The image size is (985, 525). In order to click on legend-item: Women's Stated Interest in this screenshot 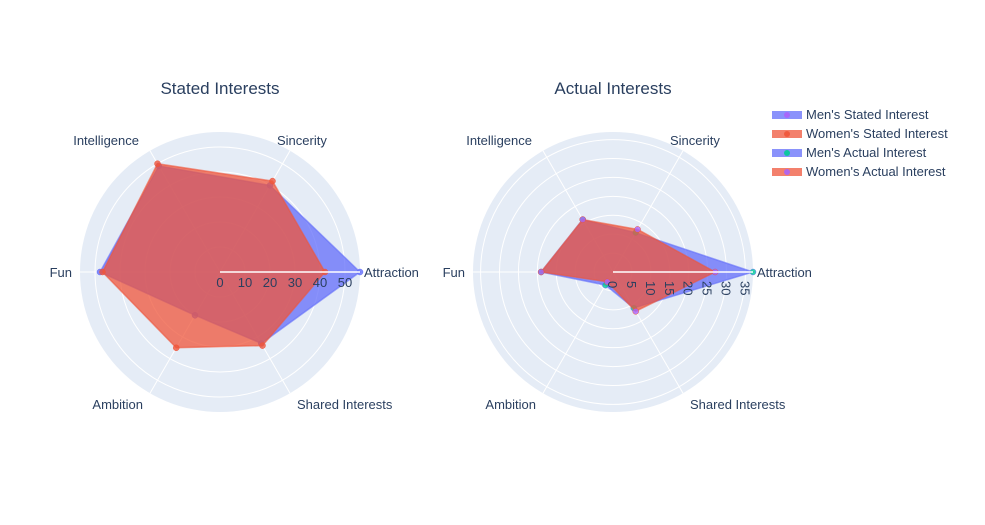, I will do `click(860, 133)`.